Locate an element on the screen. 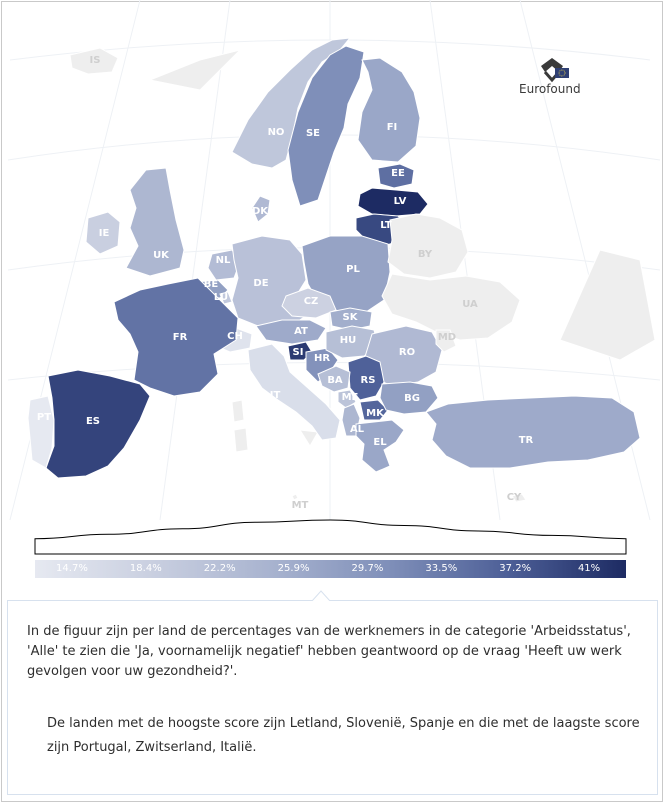  country-sk is located at coordinates (351, 319).